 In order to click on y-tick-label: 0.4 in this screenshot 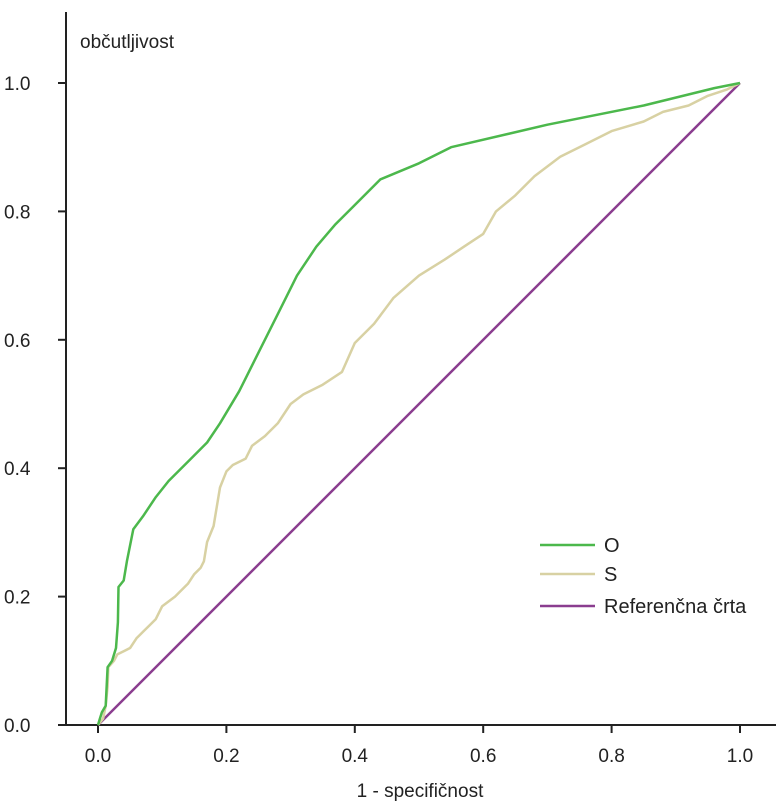, I will do `click(17, 469)`.